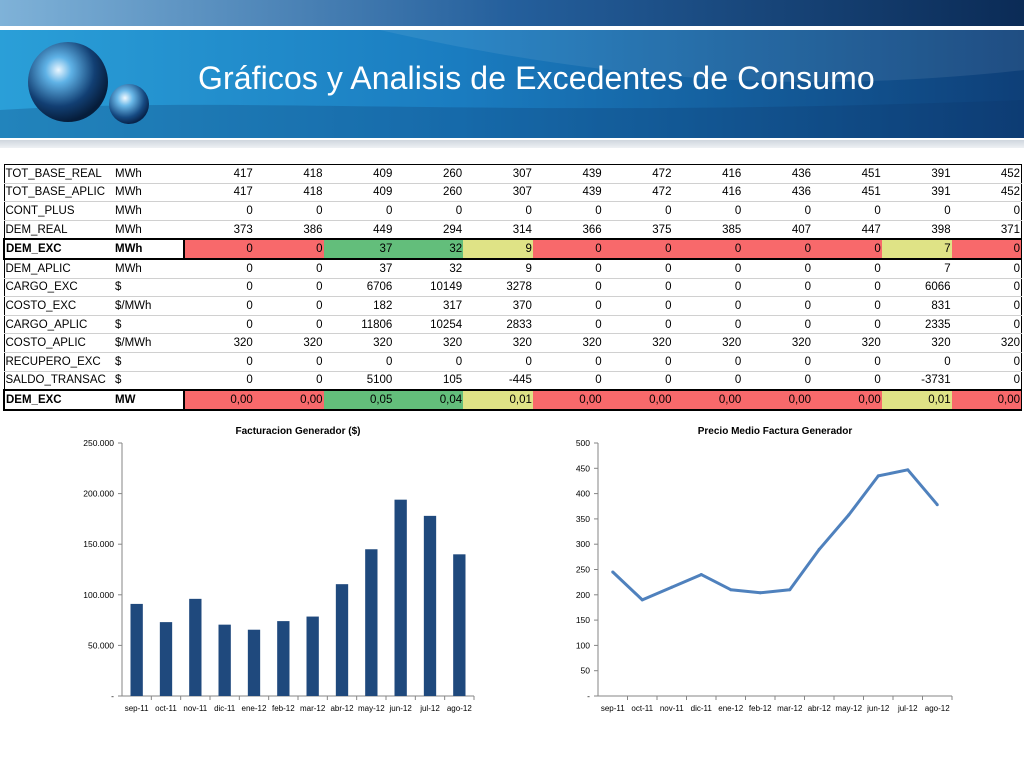 This screenshot has width=1024, height=768. Describe the element at coordinates (58, 288) in the screenshot. I see `row-name: CARGO_EXC` at that location.